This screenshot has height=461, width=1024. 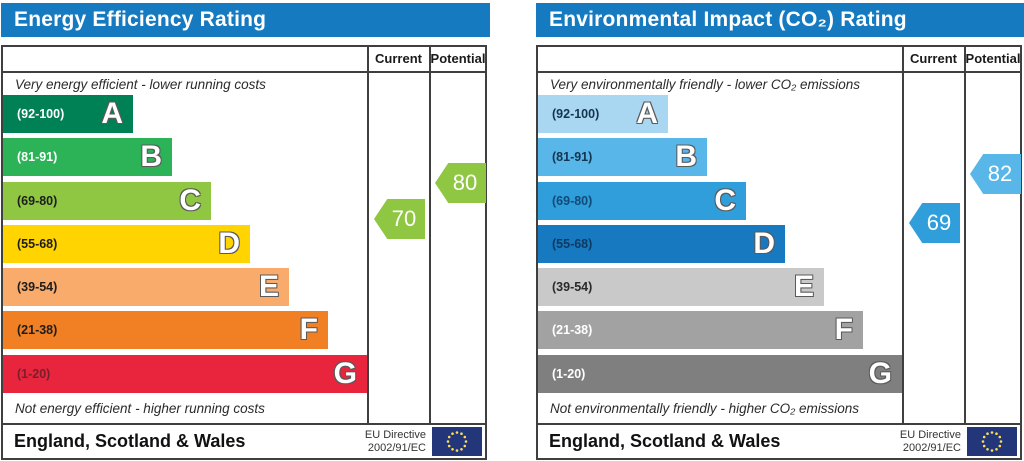 I want to click on panel-header-bar: Energy Efficiency Rating, so click(x=245, y=20).